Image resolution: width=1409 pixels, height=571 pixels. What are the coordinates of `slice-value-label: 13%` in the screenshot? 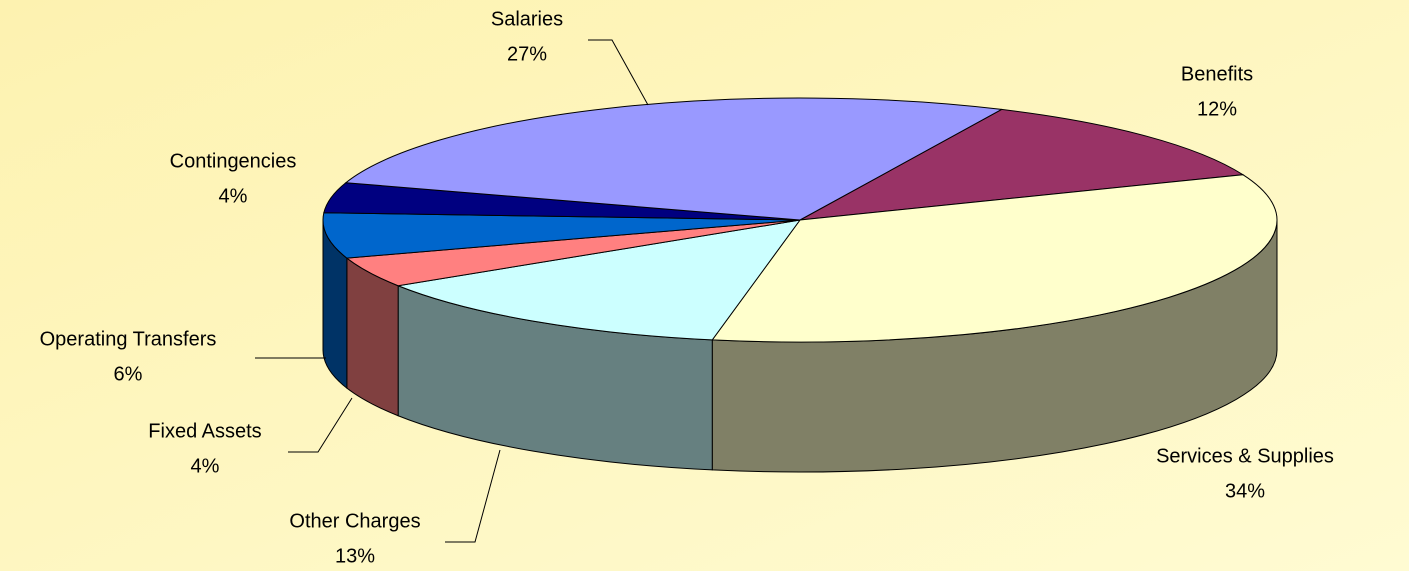 It's located at (355, 556).